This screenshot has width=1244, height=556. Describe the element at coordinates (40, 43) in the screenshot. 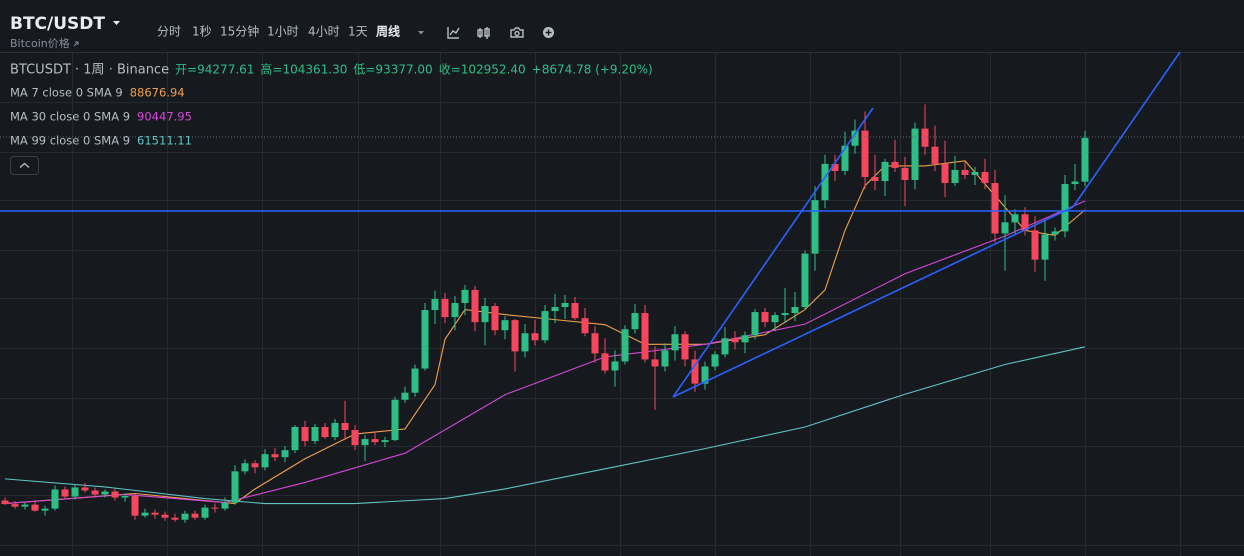

I see `pair-subtitle: Bitcoin价格` at that location.